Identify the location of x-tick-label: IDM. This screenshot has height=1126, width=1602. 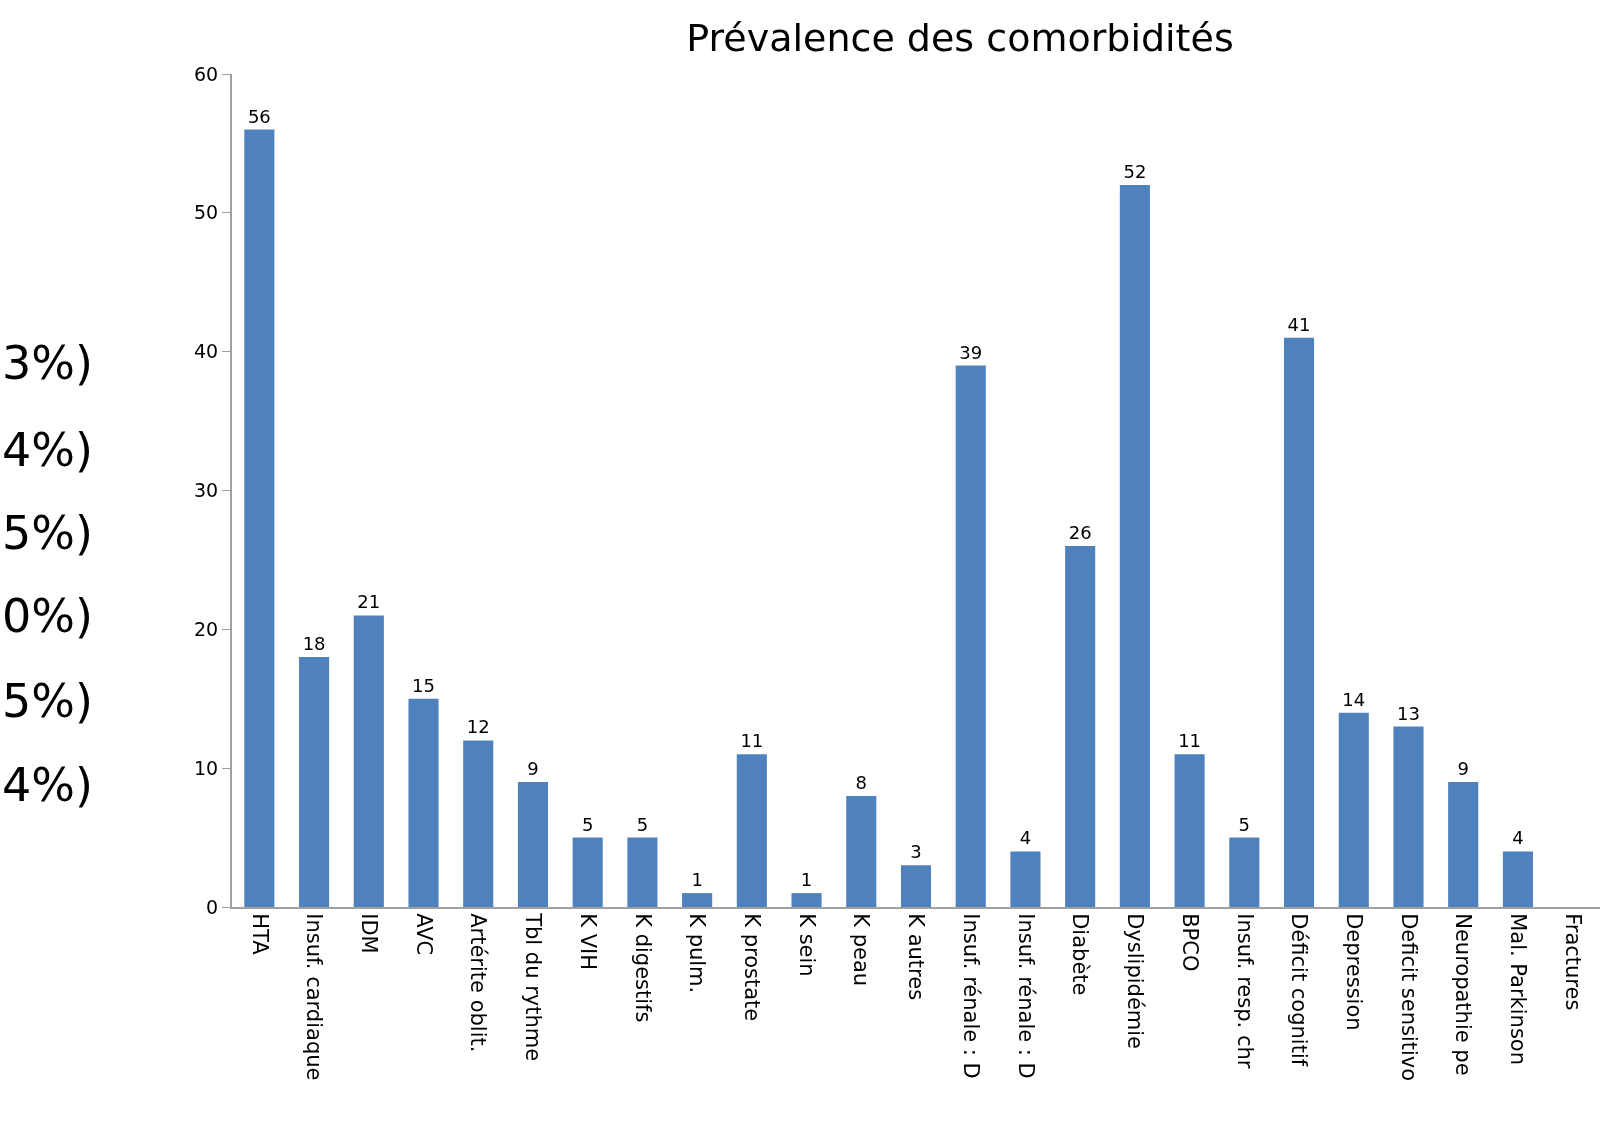
(368, 933).